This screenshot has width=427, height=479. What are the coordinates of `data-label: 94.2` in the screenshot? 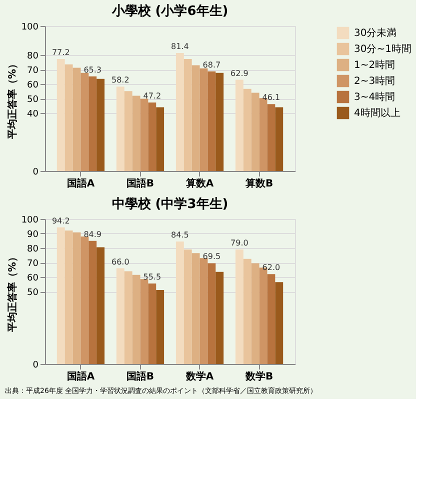 It's located at (61, 221).